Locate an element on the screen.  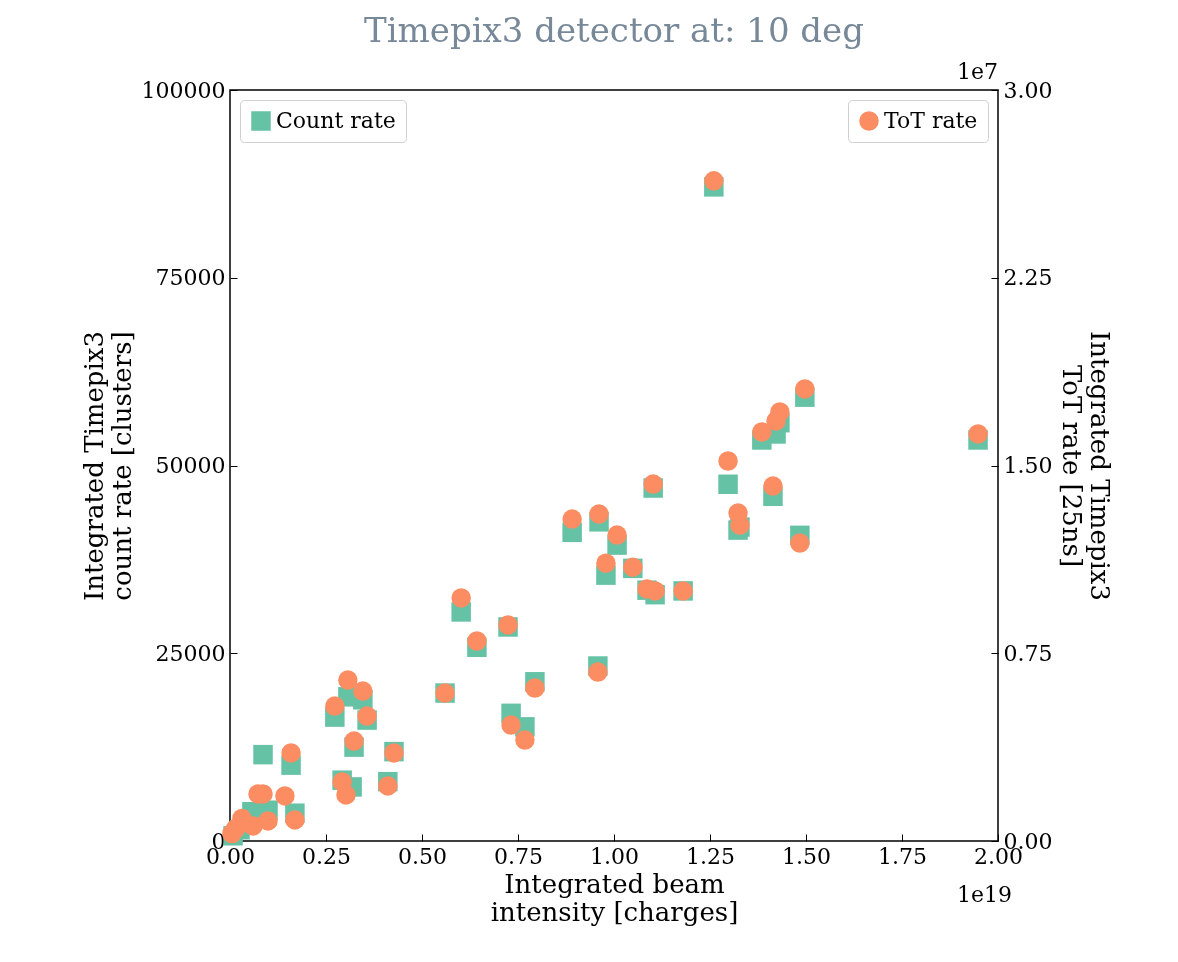
text: 1e7 is located at coordinates (977, 71).